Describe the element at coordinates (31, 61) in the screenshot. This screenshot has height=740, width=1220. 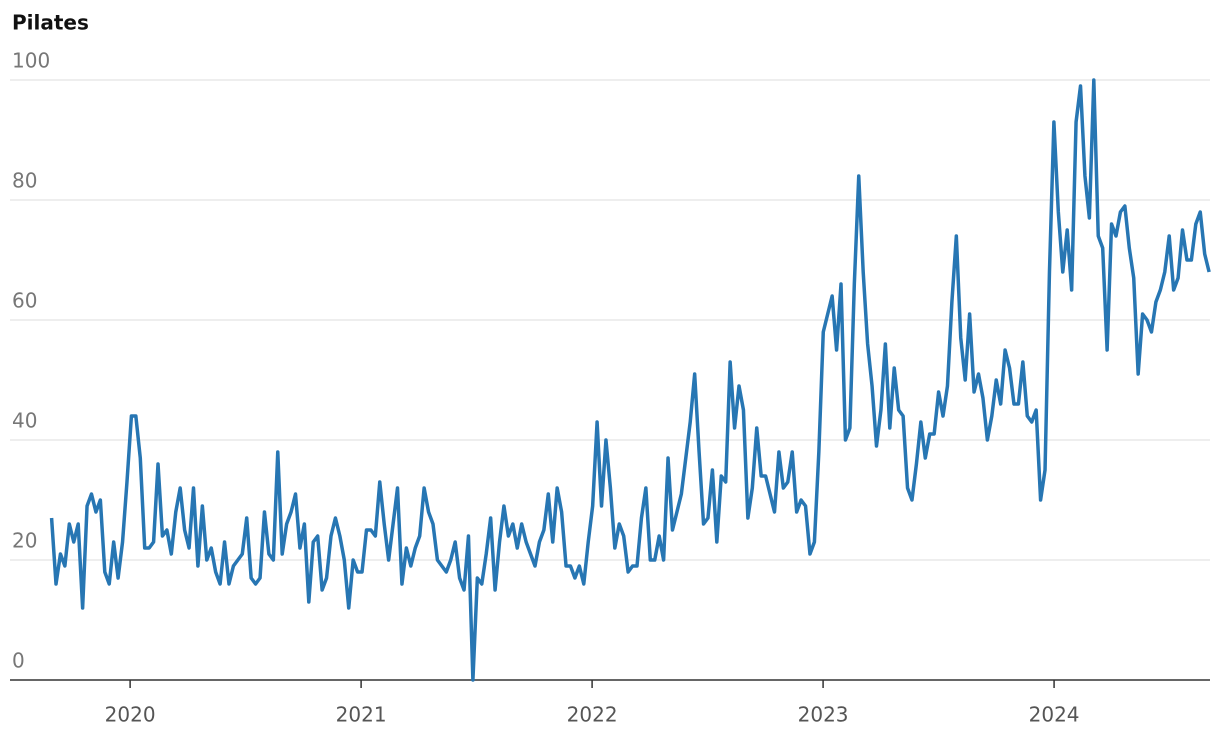
I see `y-tick-label: 100` at that location.